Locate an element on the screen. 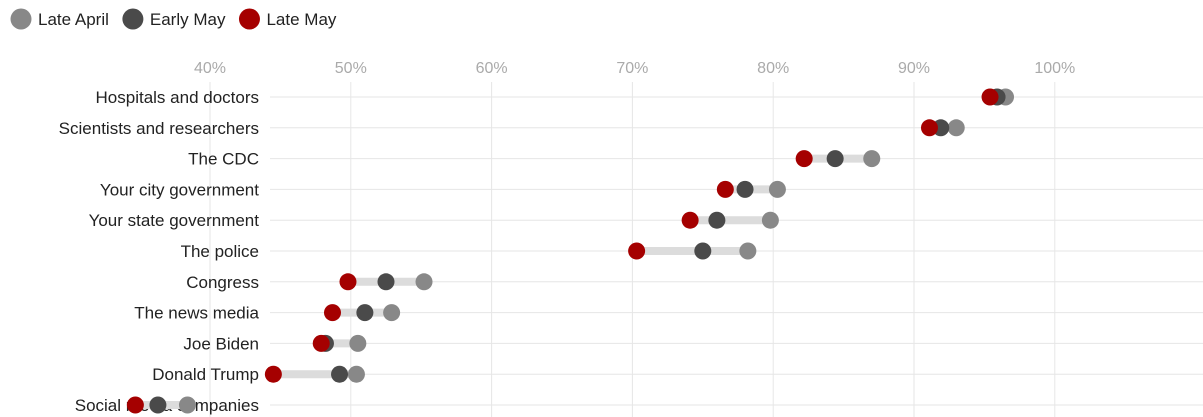  point-late-may-the-cdc is located at coordinates (804, 159).